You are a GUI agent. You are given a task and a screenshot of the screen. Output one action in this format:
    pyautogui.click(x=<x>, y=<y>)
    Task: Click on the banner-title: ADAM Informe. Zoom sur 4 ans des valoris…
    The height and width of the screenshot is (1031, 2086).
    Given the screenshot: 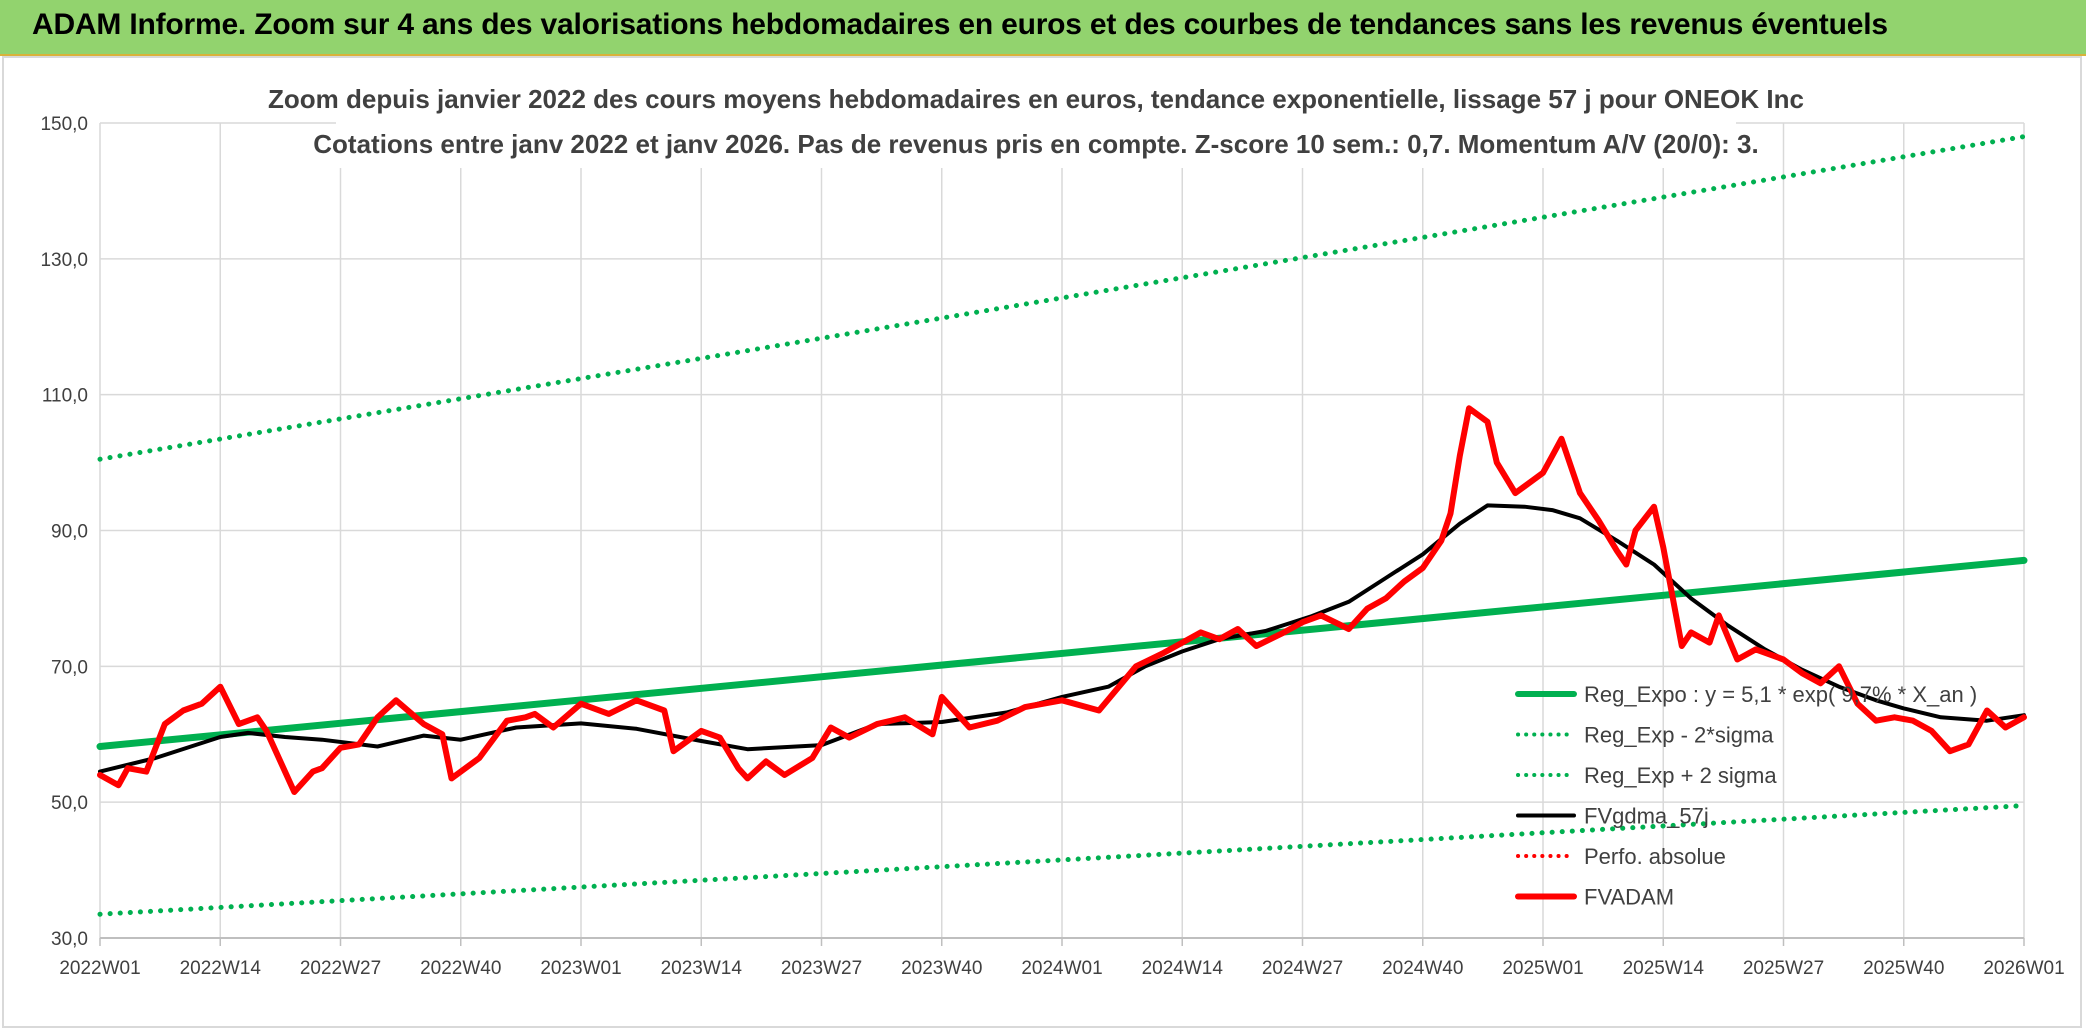 What is the action you would take?
    pyautogui.click(x=960, y=24)
    